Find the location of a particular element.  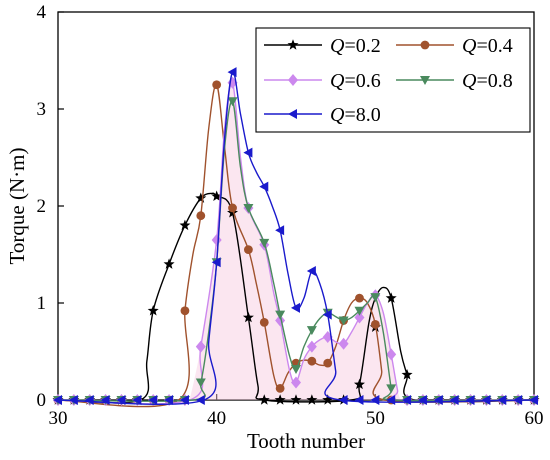

legend: Q=0.2 Q=0.4Q=0.6 Q=0.8Q=8.0 is located at coordinates (393, 80).